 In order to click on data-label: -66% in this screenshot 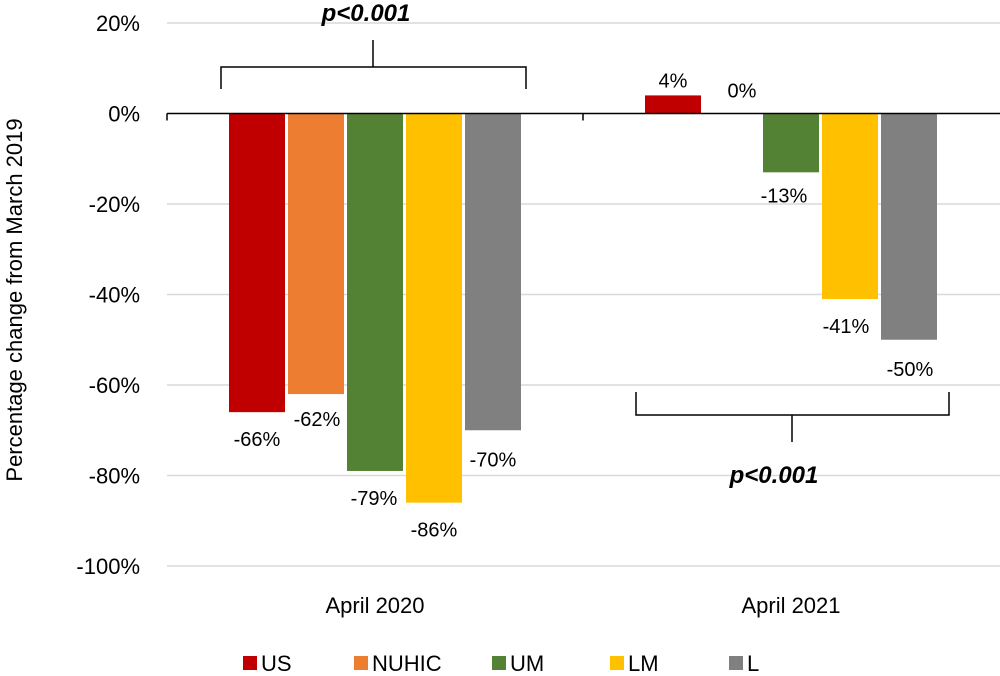, I will do `click(257, 440)`.